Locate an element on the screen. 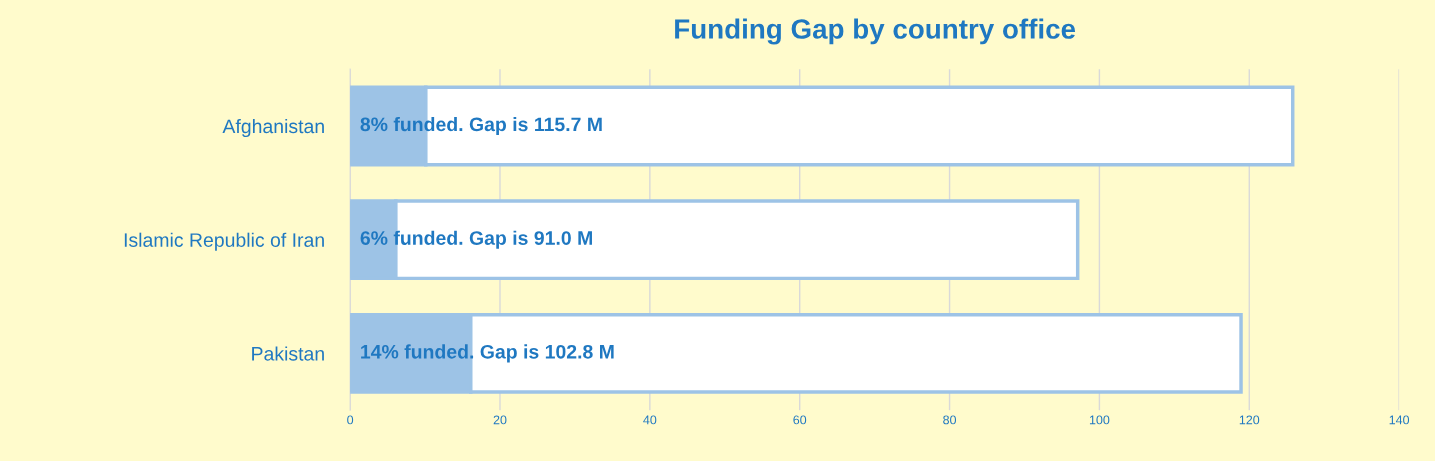 This screenshot has width=1435, height=461. chart-title: Funding Gap by country office is located at coordinates (875, 31).